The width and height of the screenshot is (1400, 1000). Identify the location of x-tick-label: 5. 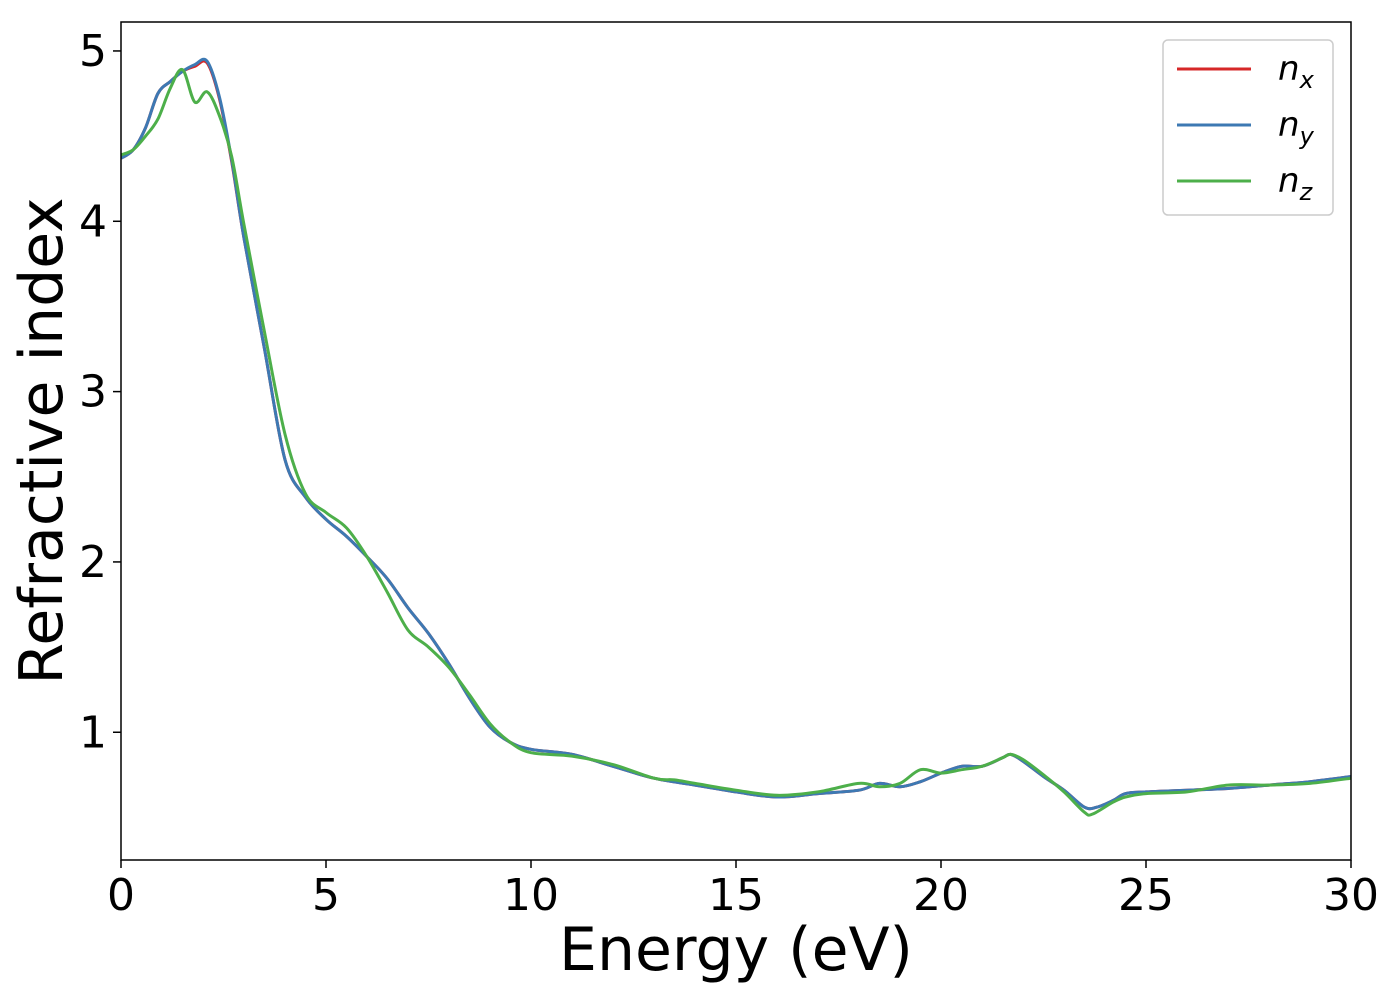
(326, 895).